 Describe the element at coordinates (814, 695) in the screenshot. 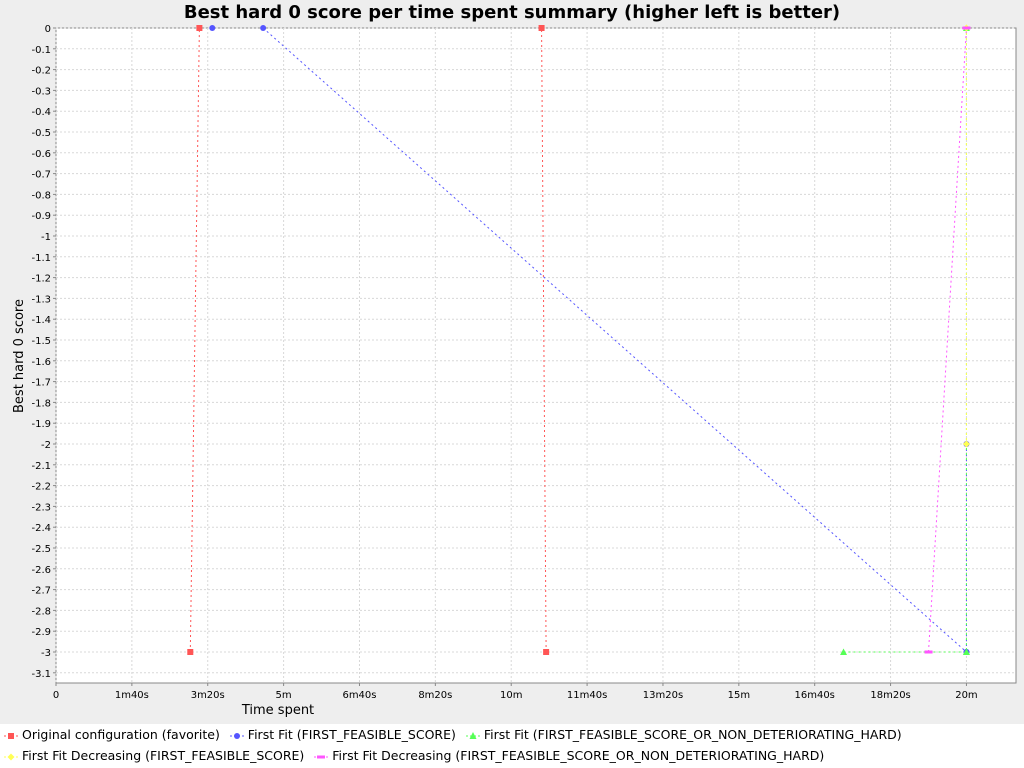

I see `x-tick-label: 16m40s` at that location.